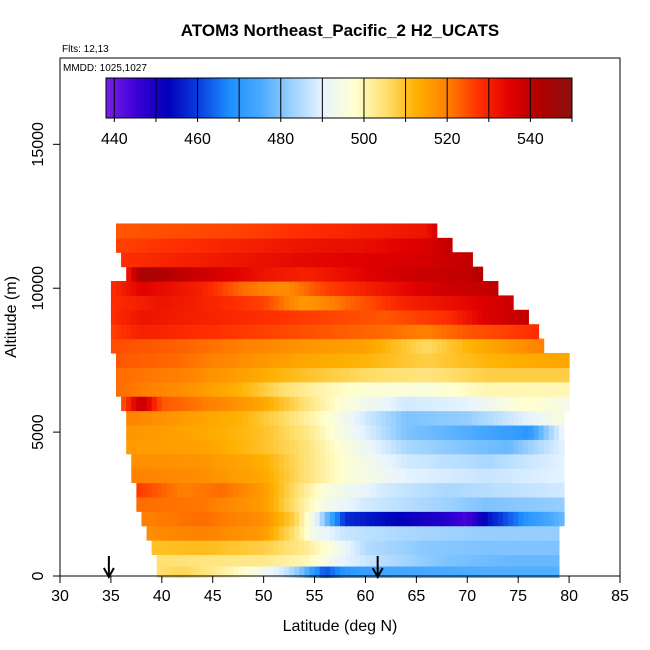  I want to click on x-tick-label: 30, so click(60, 596).